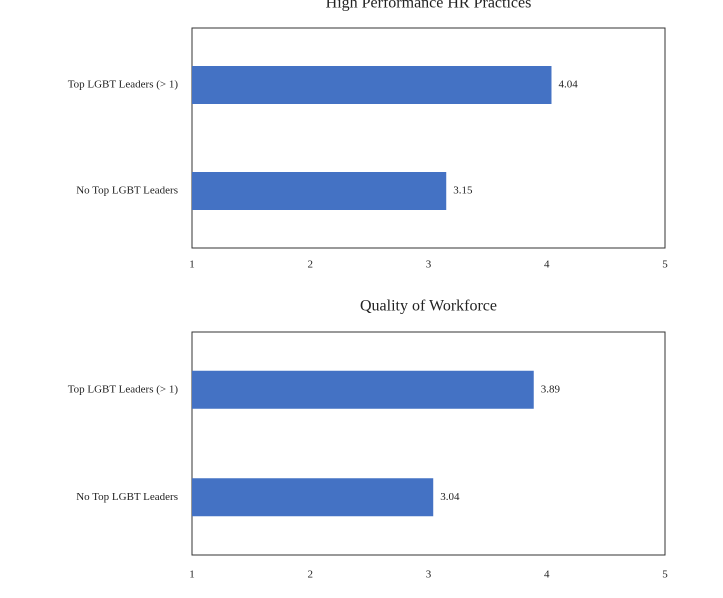 This screenshot has height=598, width=723. What do you see at coordinates (428, 306) in the screenshot?
I see `chart-title: Quality of Workforce` at bounding box center [428, 306].